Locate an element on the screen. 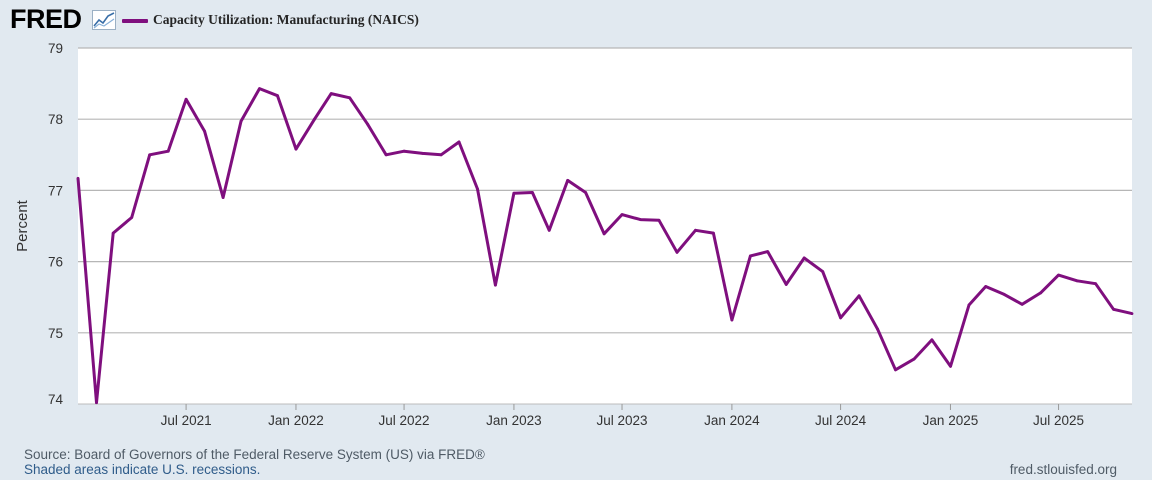  recession-note: Shaded areas indicate U.S. recessions. is located at coordinates (142, 469).